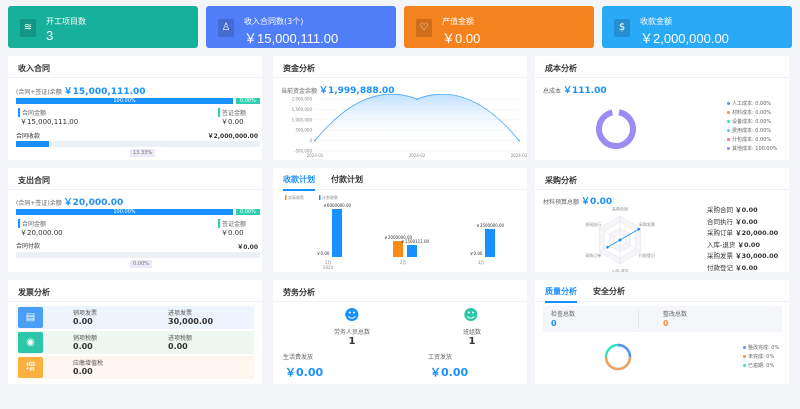 The width and height of the screenshot is (800, 409). What do you see at coordinates (337, 205) in the screenshot?
I see `data-label: ￥6000000.00` at bounding box center [337, 205].